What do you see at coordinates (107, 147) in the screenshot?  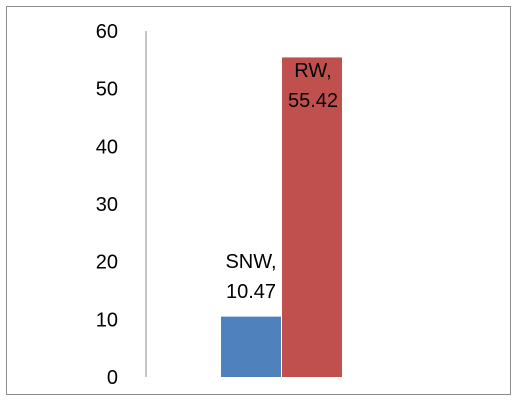 I see `y-tick-label: 40` at bounding box center [107, 147].